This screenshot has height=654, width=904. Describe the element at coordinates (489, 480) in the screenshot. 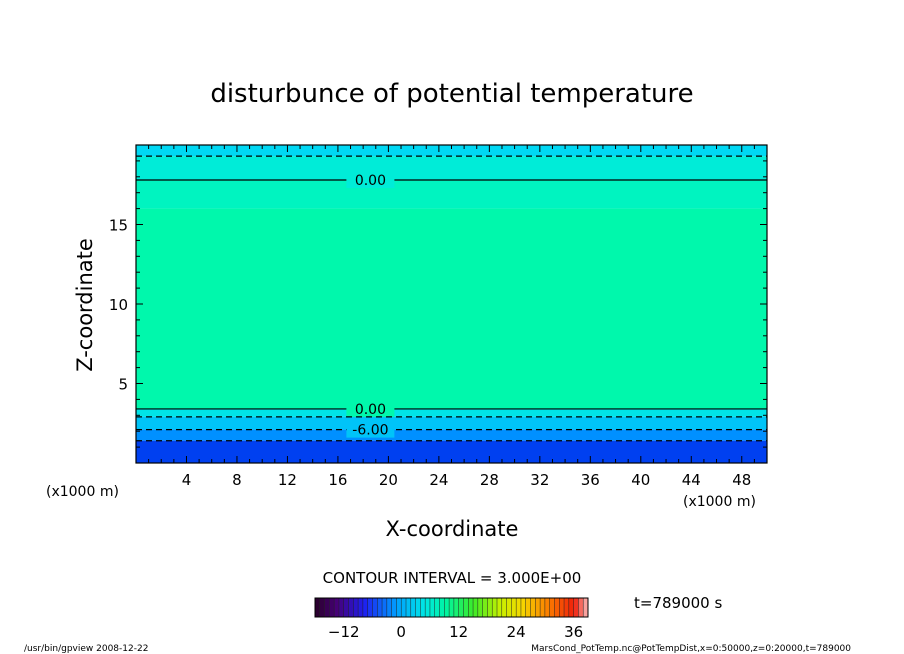

I see `x-tick-label: 28` at that location.